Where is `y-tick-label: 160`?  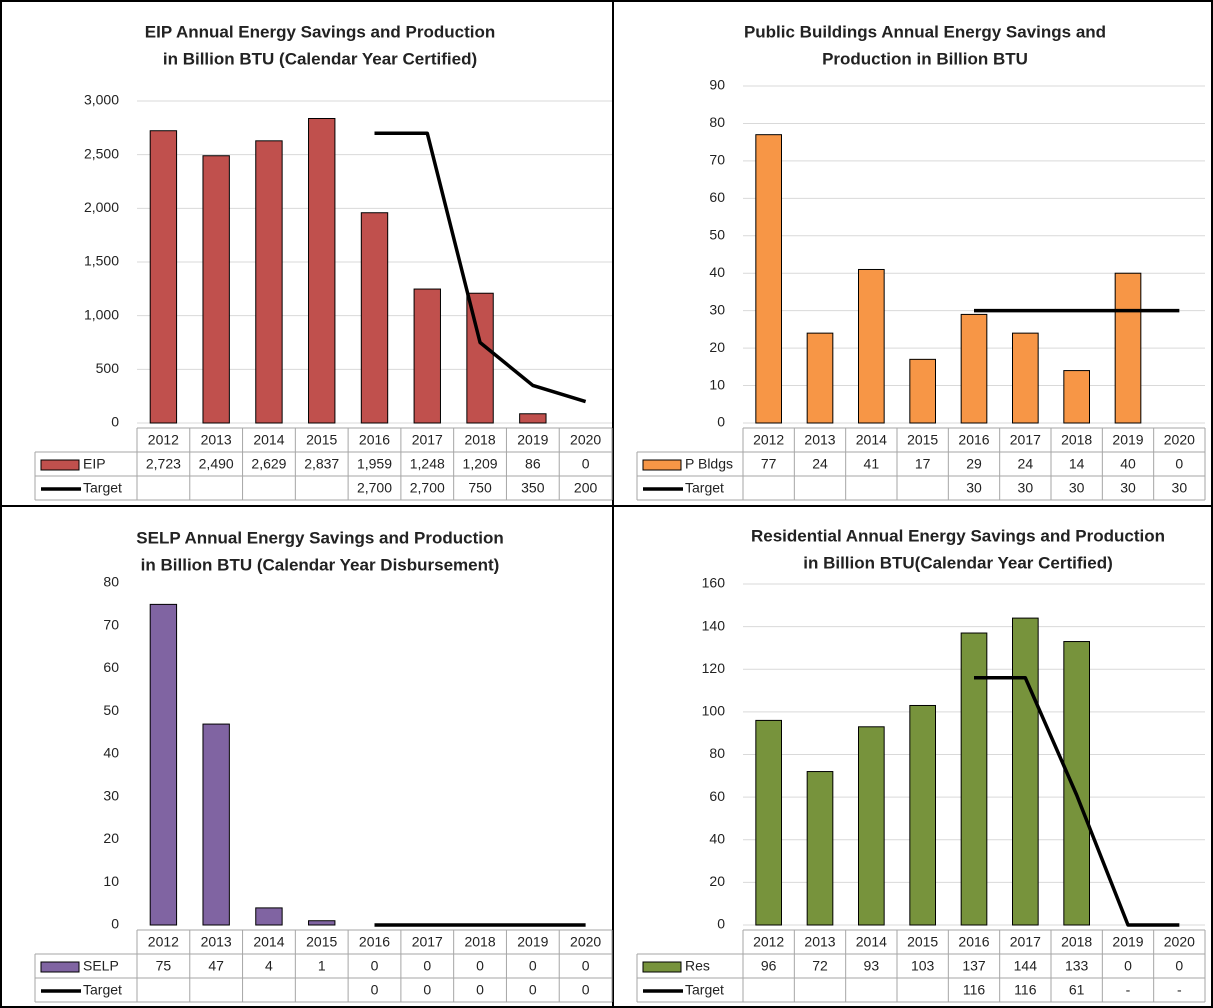
y-tick-label: 160 is located at coordinates (714, 583).